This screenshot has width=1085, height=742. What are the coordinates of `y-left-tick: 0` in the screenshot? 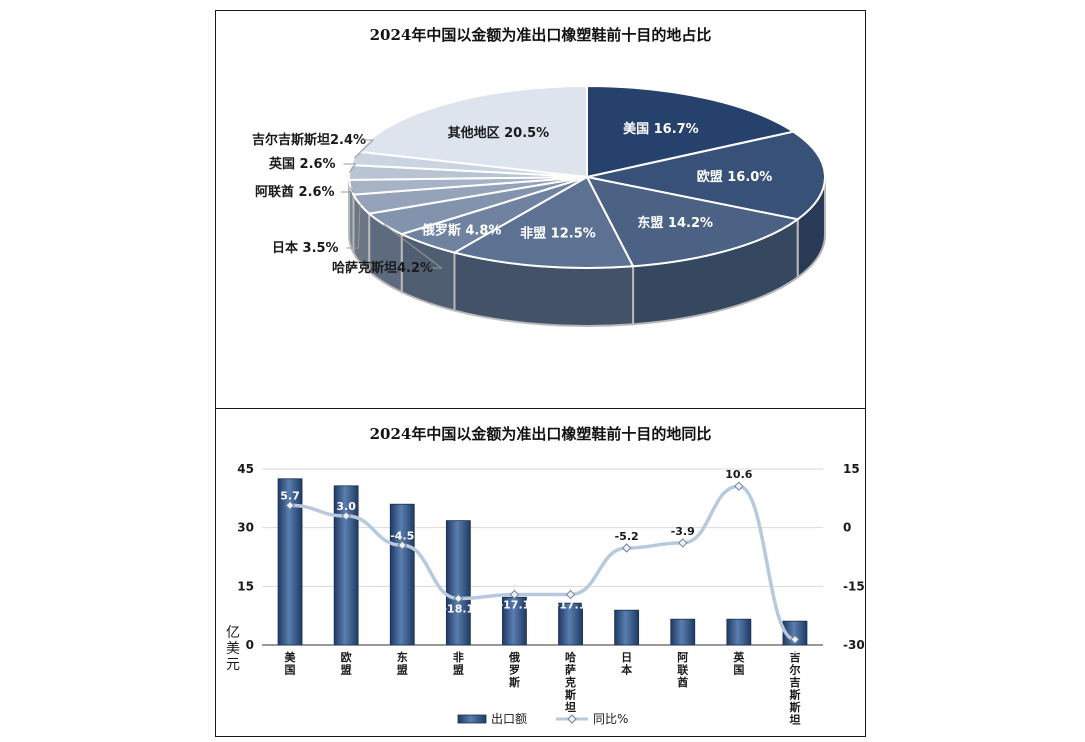 It's located at (250, 645).